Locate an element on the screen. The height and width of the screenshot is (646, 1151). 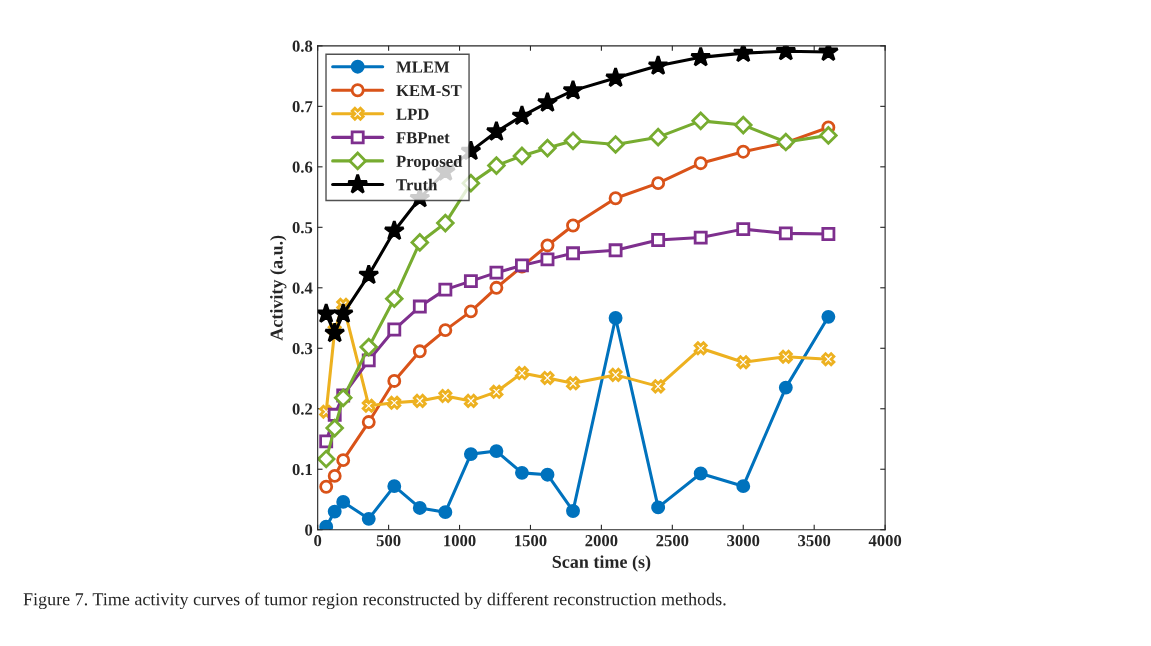
y-tick-label: 0.6 is located at coordinates (302, 167).